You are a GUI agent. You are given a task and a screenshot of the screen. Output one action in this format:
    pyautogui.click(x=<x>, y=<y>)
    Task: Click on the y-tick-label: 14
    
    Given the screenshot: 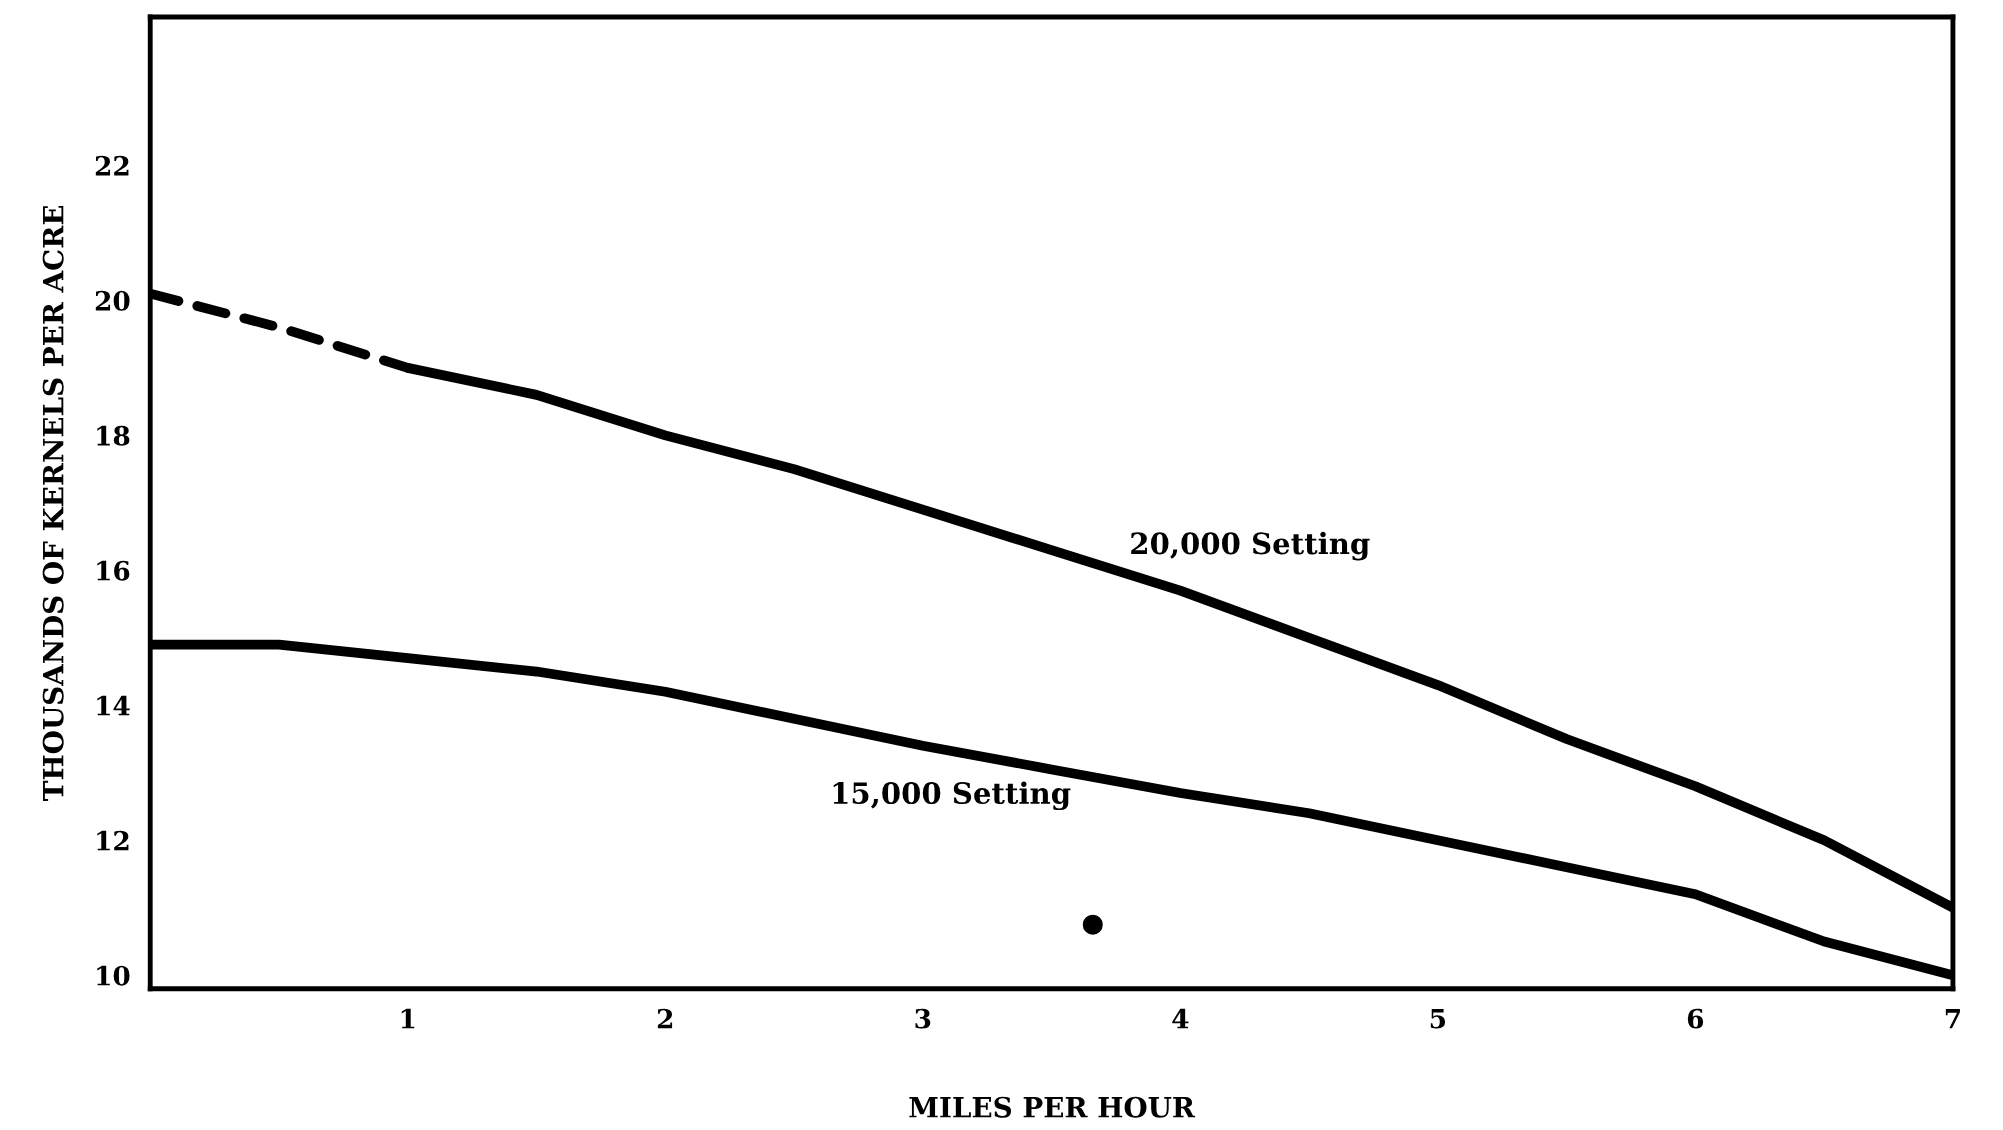 What is the action you would take?
    pyautogui.click(x=113, y=705)
    